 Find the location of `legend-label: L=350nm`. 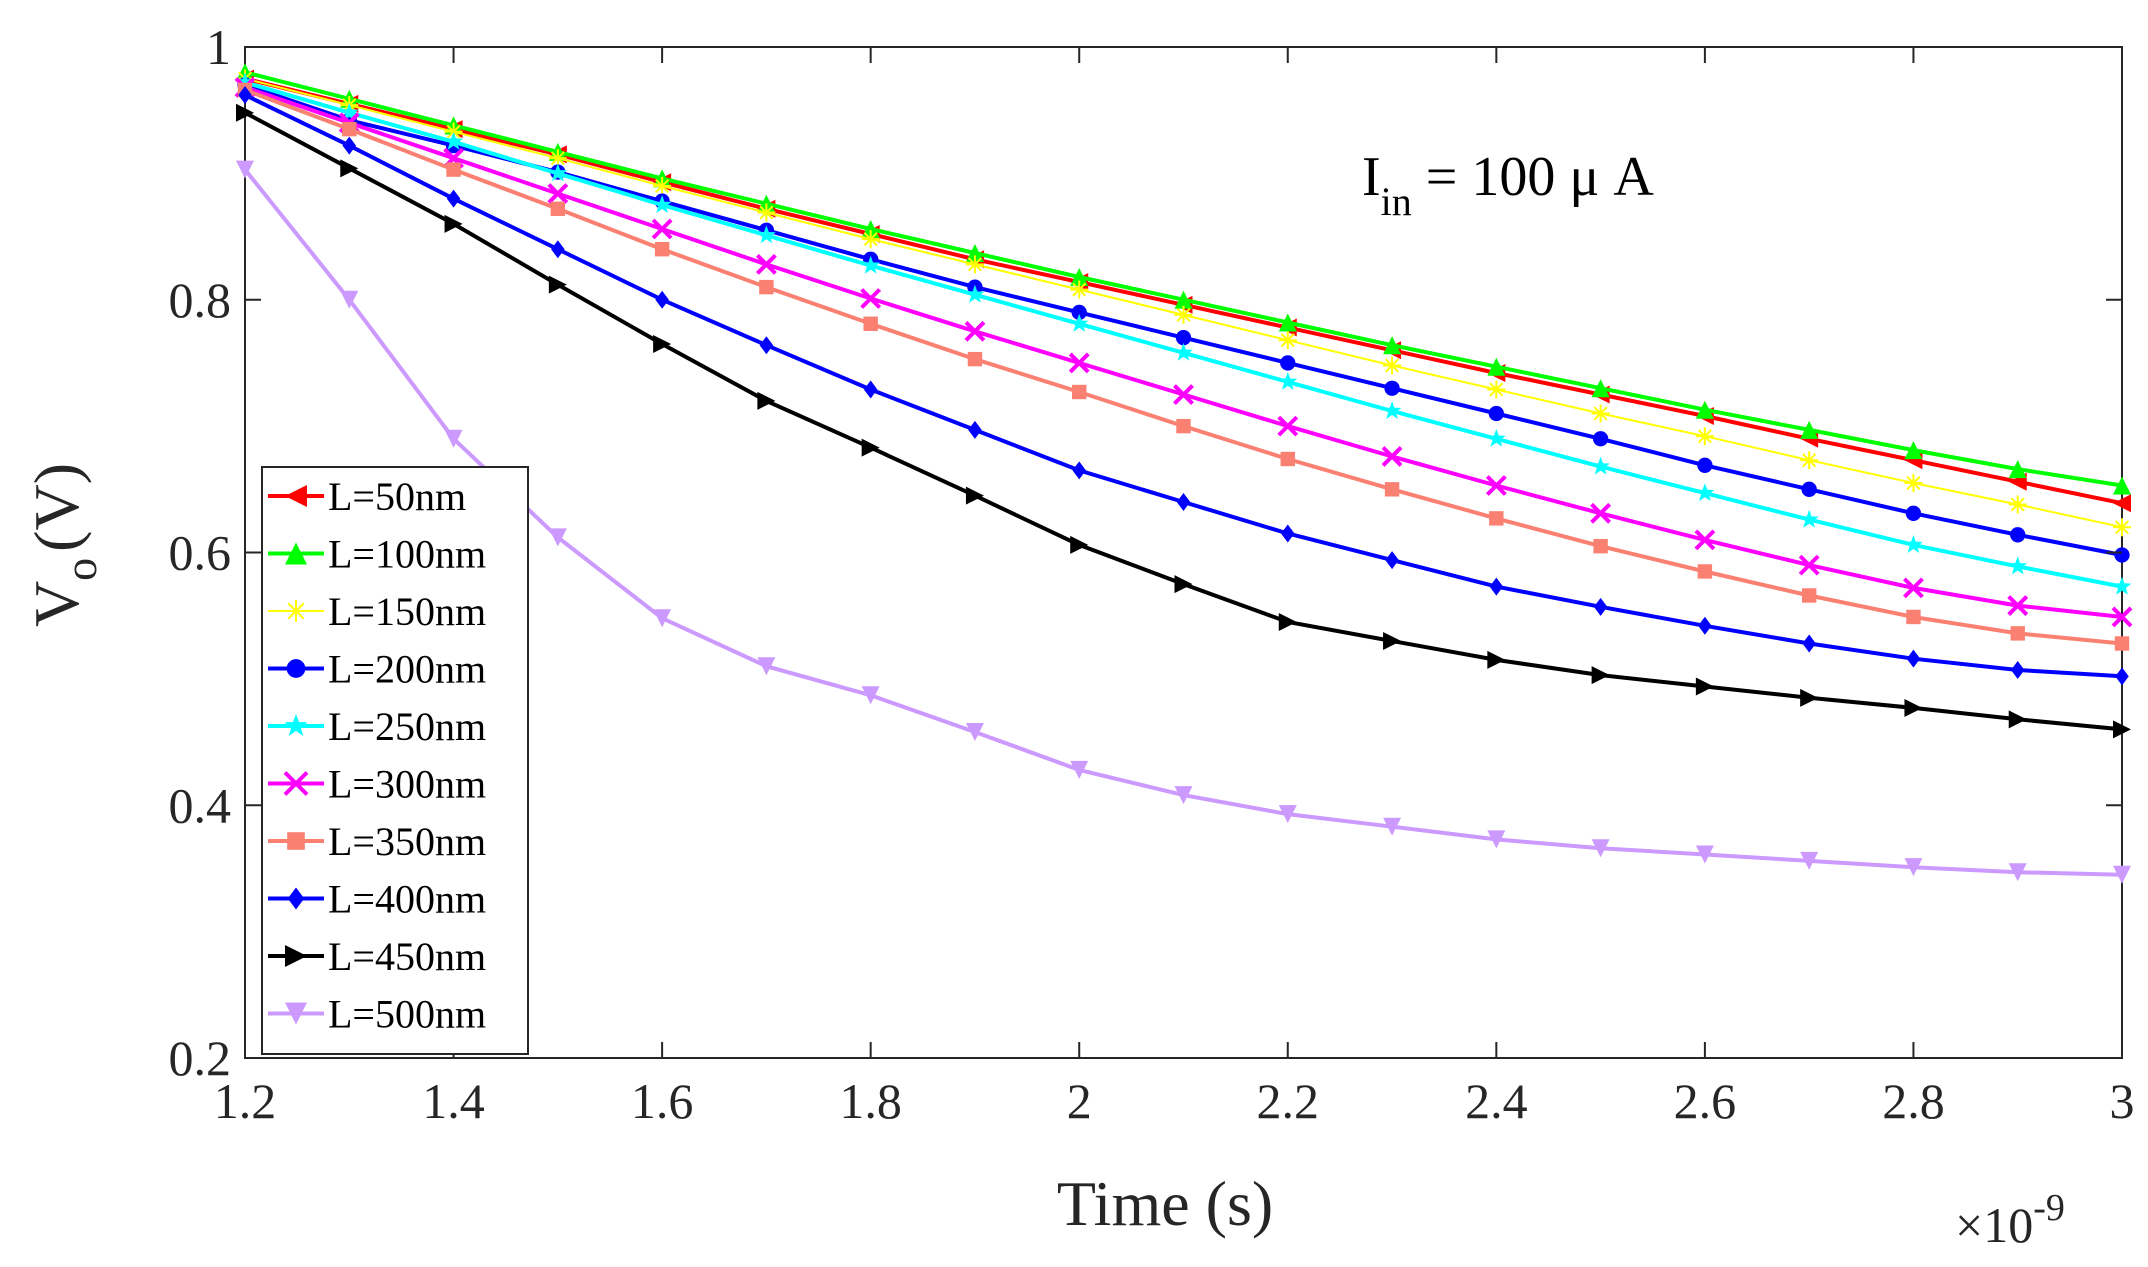

legend-label: L=350nm is located at coordinates (407, 841).